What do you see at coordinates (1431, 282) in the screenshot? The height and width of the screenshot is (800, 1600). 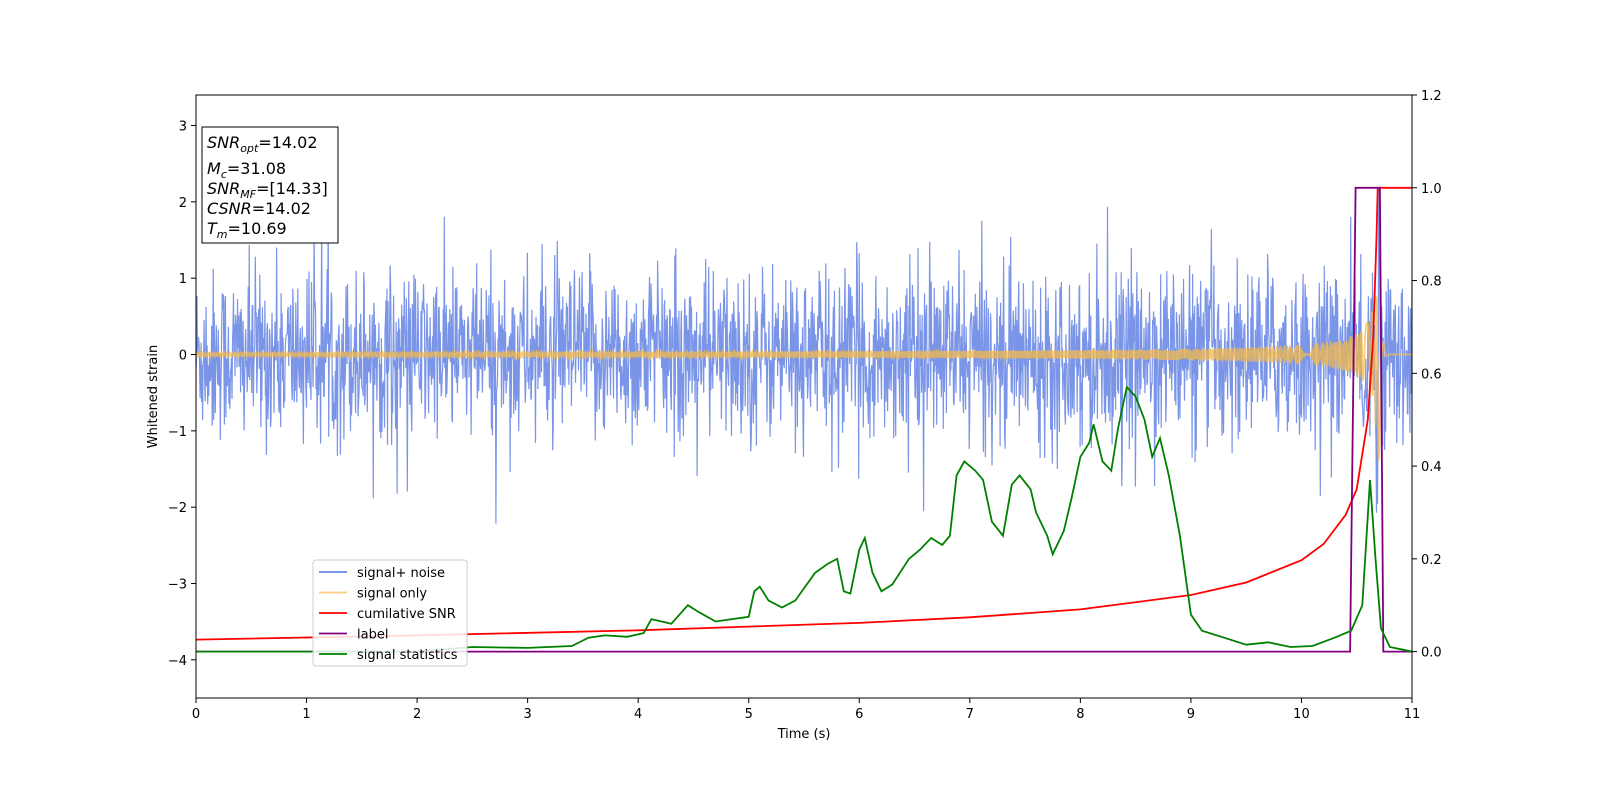 I see `y-tick-label-right: 0.8` at bounding box center [1431, 282].